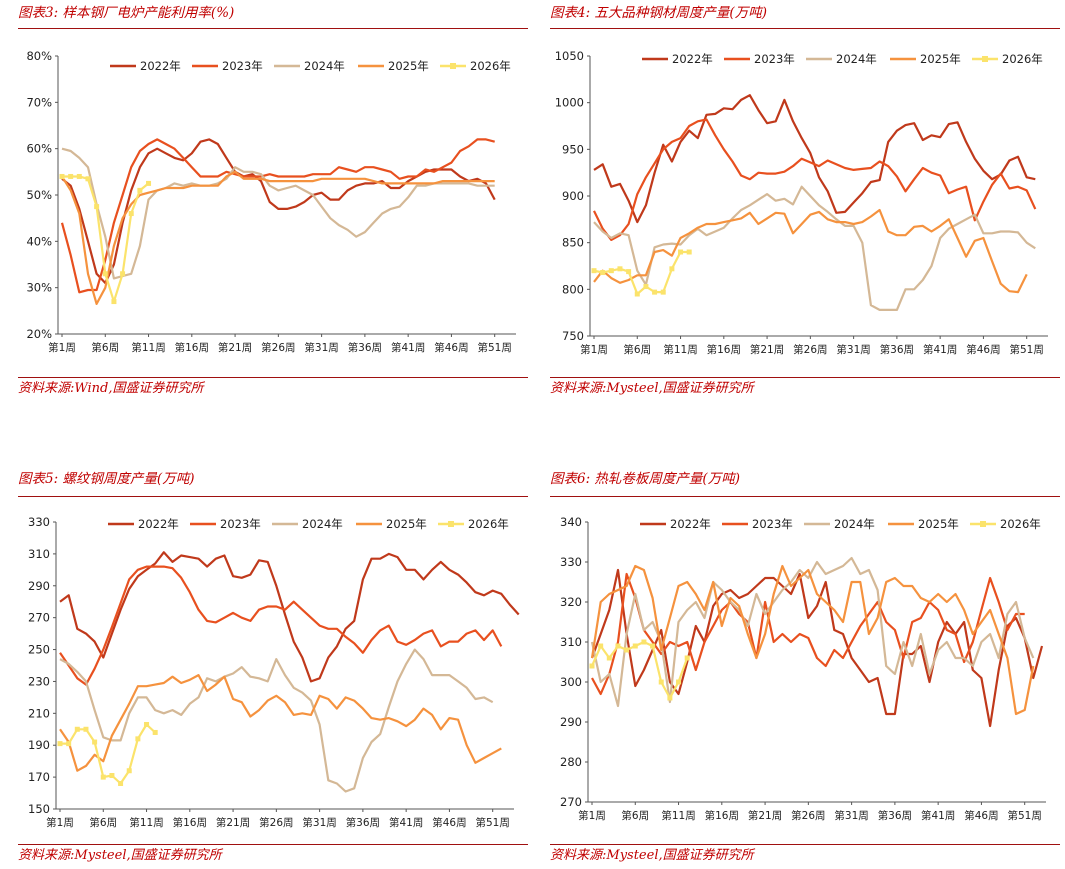 This screenshot has width=1065, height=869. What do you see at coordinates (573, 289) in the screenshot?
I see `y-tick-label: 800` at bounding box center [573, 289].